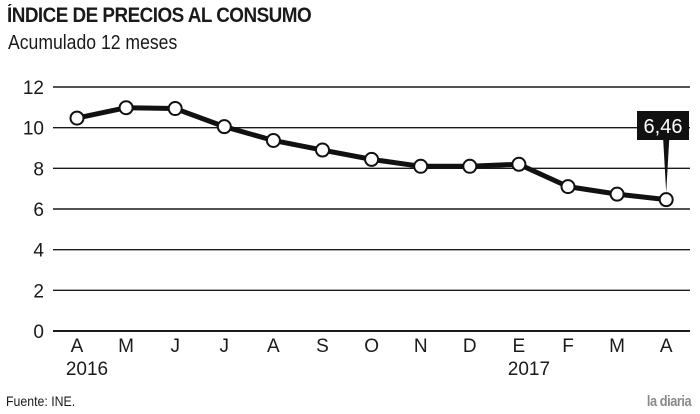 This screenshot has width=700, height=414. Describe the element at coordinates (519, 346) in the screenshot. I see `x-tick-label: E` at that location.